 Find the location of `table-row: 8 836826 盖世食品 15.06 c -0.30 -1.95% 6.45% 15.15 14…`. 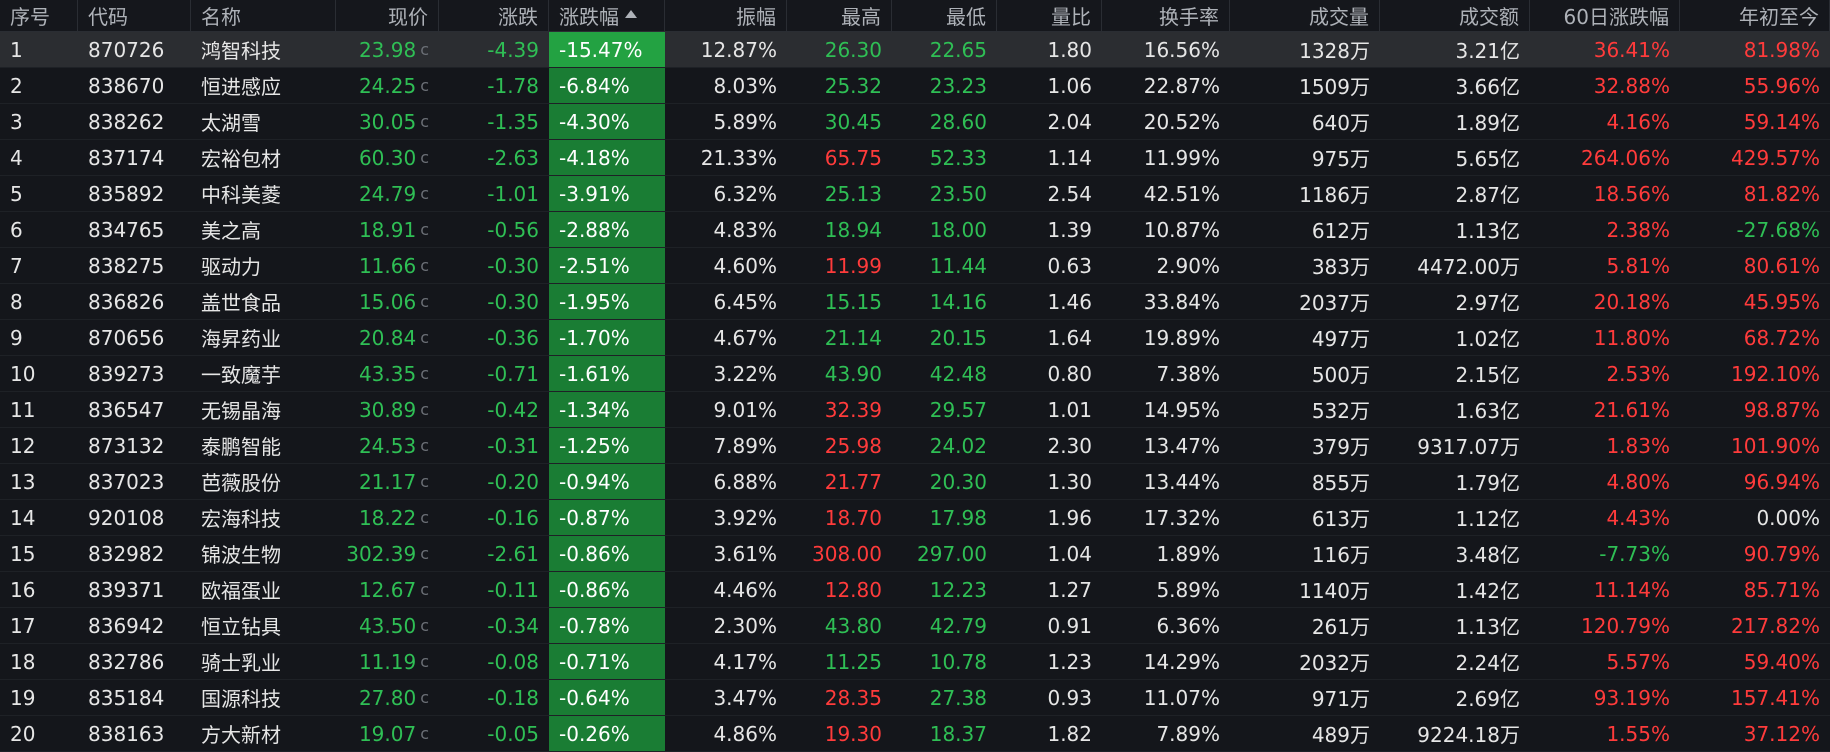

table-row: 8 836826 盖世食品 15.06 c -0.30 -1.95% 6.45% 15.15 14… is located at coordinates (915, 302).